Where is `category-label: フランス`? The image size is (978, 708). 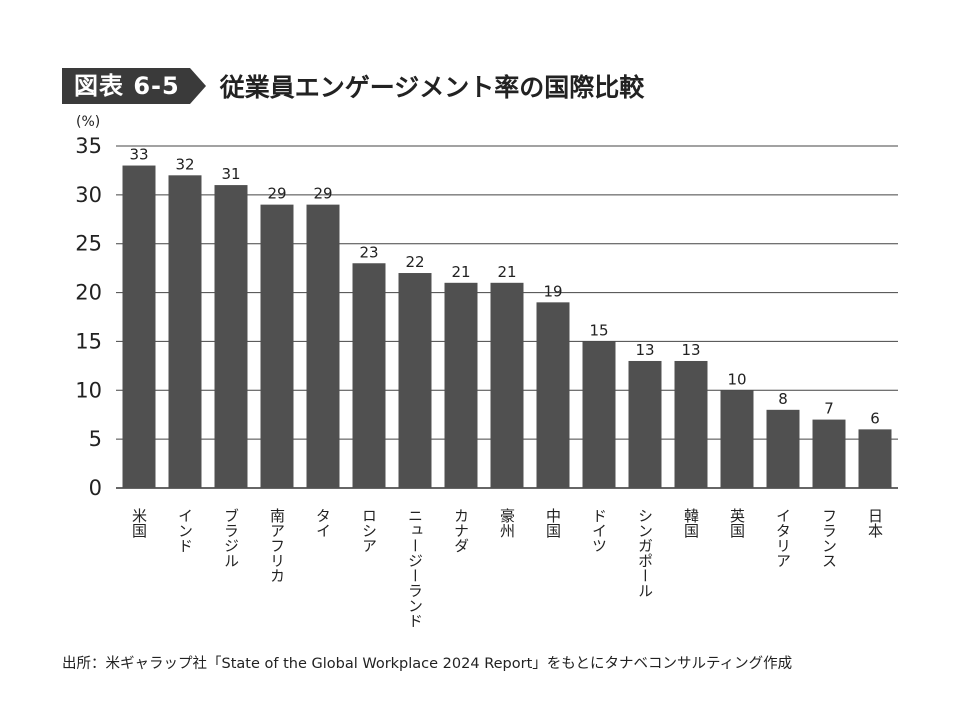 category-label: フランス is located at coordinates (829, 538).